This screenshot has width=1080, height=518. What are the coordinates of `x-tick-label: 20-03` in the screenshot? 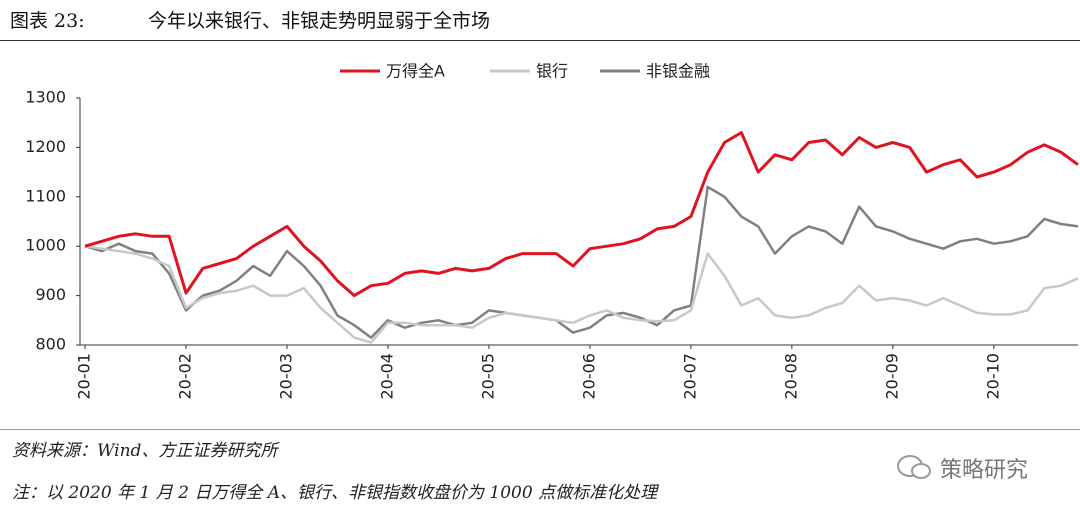 It's located at (285, 376).